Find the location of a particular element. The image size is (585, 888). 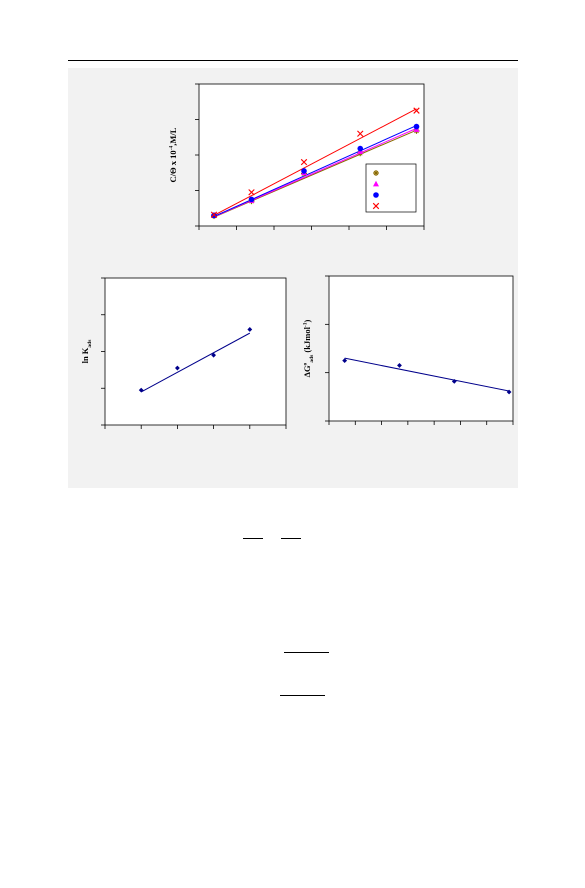

y-axis-label-part: C/Θ x 10 is located at coordinates (173, 166).